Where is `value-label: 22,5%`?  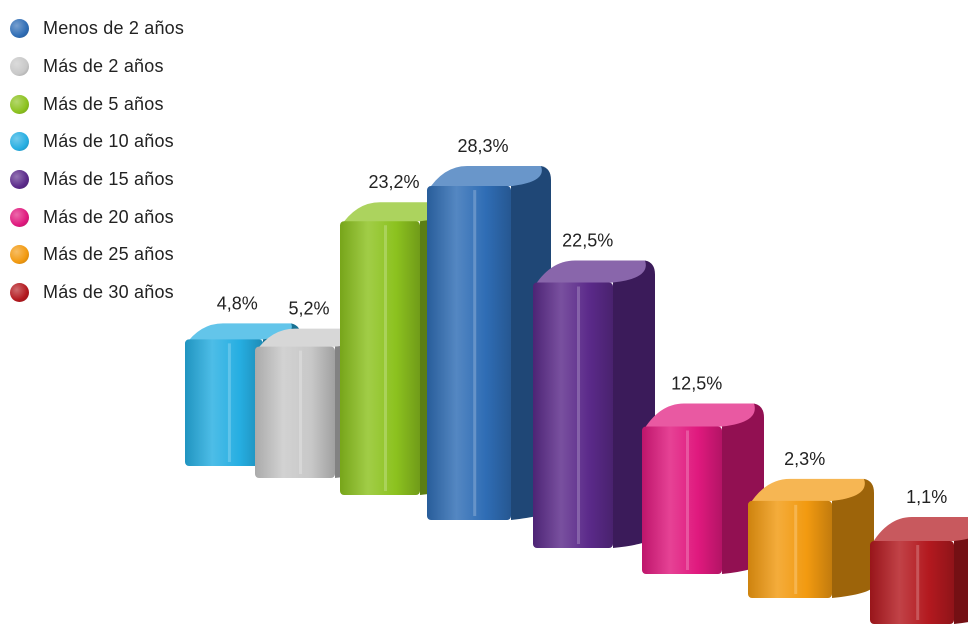 value-label: 22,5% is located at coordinates (587, 241).